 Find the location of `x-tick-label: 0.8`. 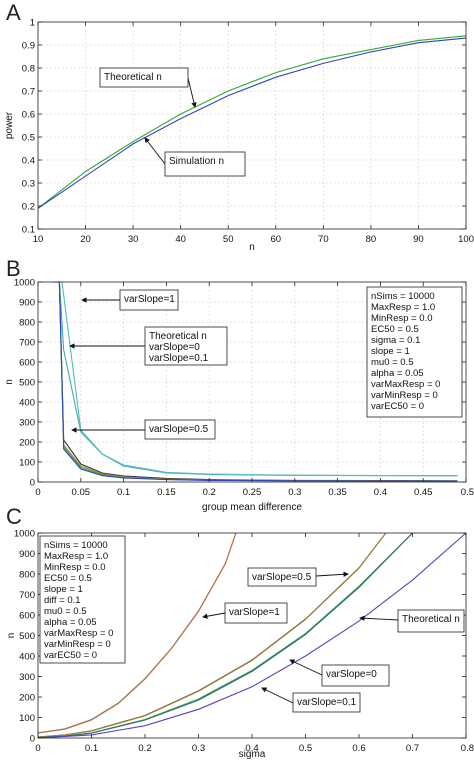

x-tick-label: 0.8 is located at coordinates (467, 748).